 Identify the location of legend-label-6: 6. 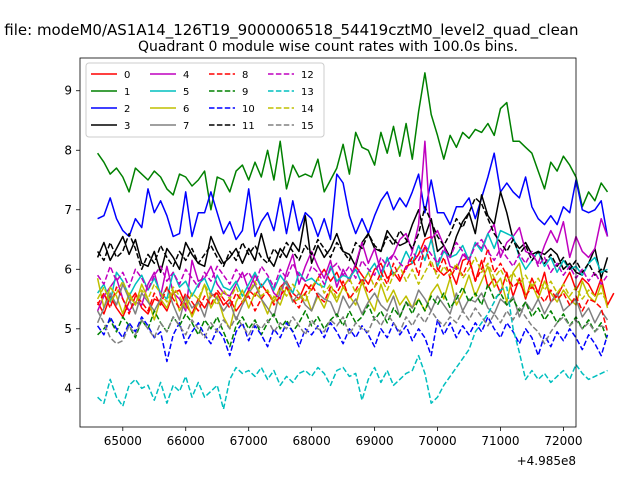
(186, 109).